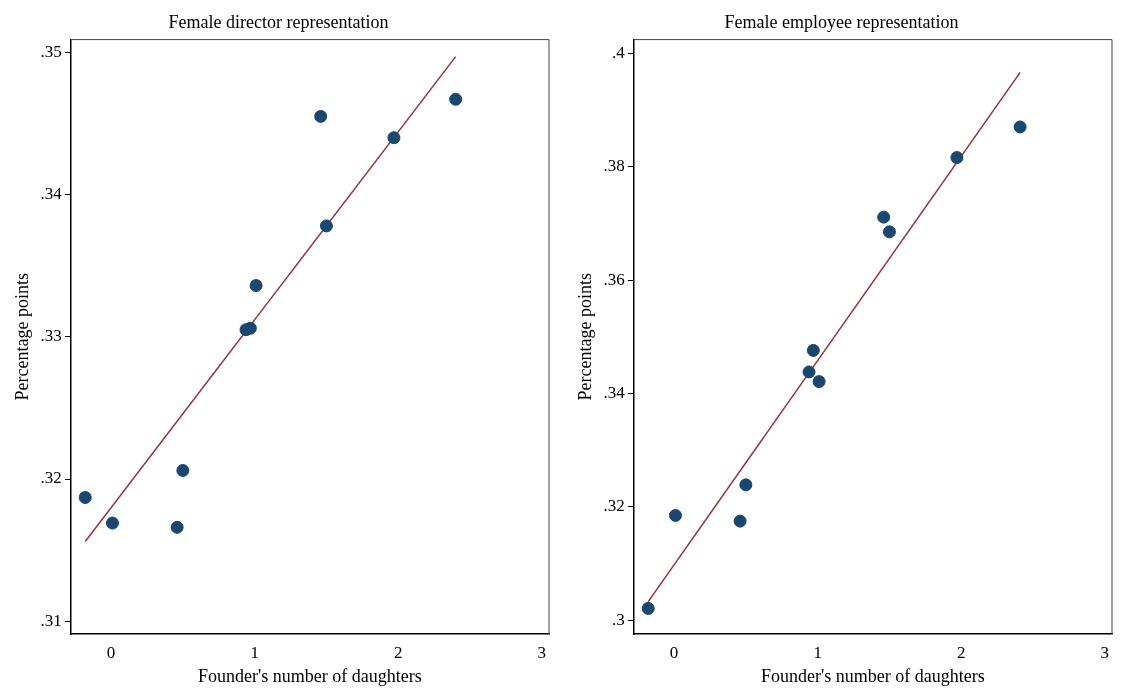  I want to click on y-tick-label: .4, so click(619, 52).